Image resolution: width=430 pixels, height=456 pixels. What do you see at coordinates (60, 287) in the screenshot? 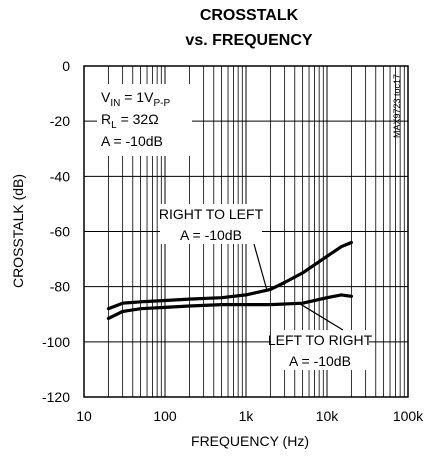
I see `y-tick-label: -80` at bounding box center [60, 287].